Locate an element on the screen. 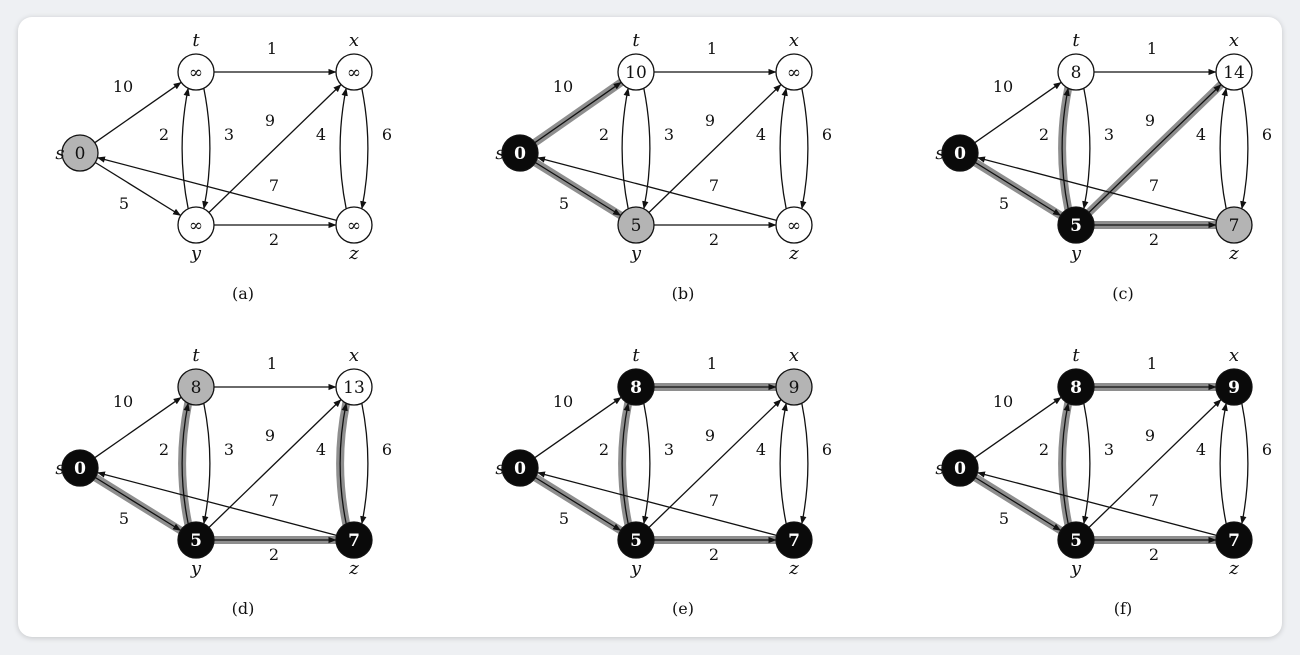 The height and width of the screenshot is (655, 1300). node-x: ∞x is located at coordinates (354, 60).